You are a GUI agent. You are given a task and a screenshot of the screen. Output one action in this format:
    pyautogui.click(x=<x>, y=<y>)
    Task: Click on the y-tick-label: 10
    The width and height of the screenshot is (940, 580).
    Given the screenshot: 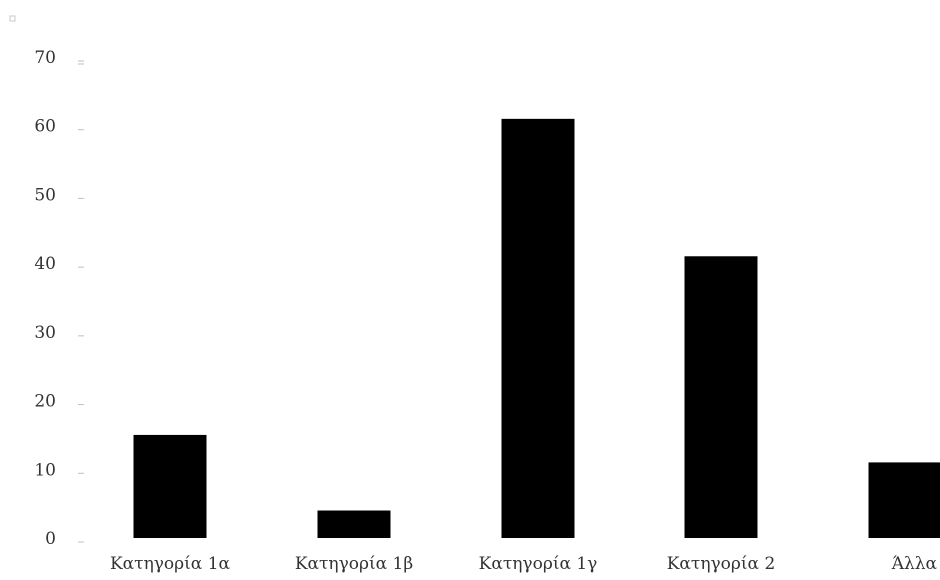 What is the action you would take?
    pyautogui.click(x=45, y=470)
    